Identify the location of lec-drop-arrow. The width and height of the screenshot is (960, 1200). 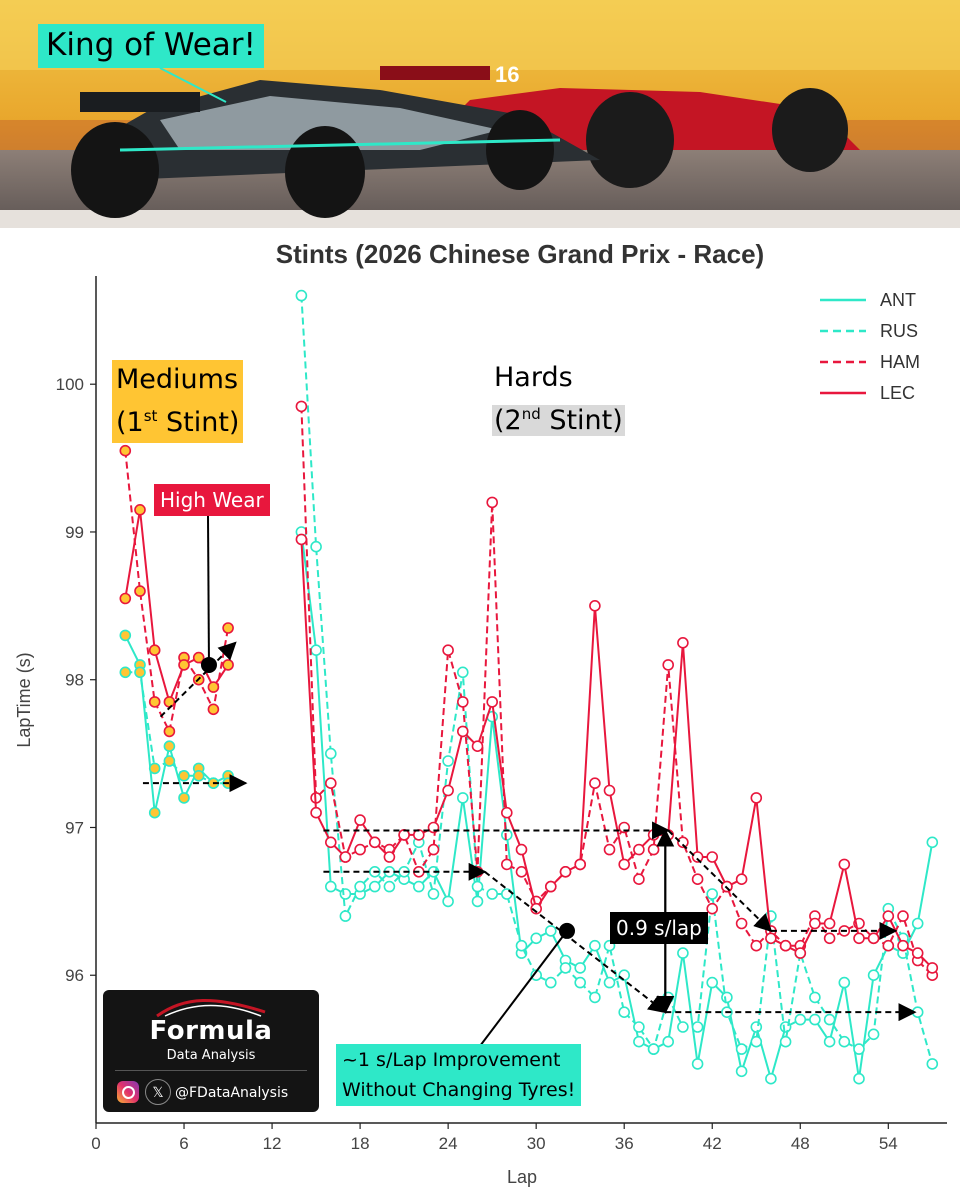
(720, 881).